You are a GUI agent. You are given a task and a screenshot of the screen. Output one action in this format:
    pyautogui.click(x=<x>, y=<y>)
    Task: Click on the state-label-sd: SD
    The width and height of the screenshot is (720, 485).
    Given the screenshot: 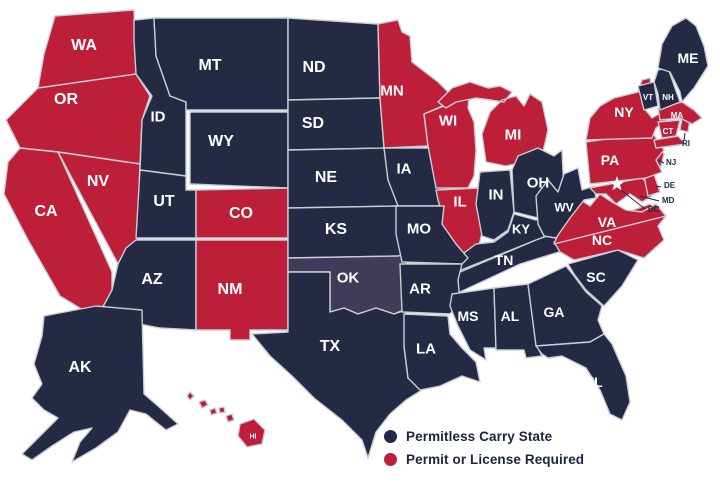 What is the action you would take?
    pyautogui.click(x=313, y=123)
    